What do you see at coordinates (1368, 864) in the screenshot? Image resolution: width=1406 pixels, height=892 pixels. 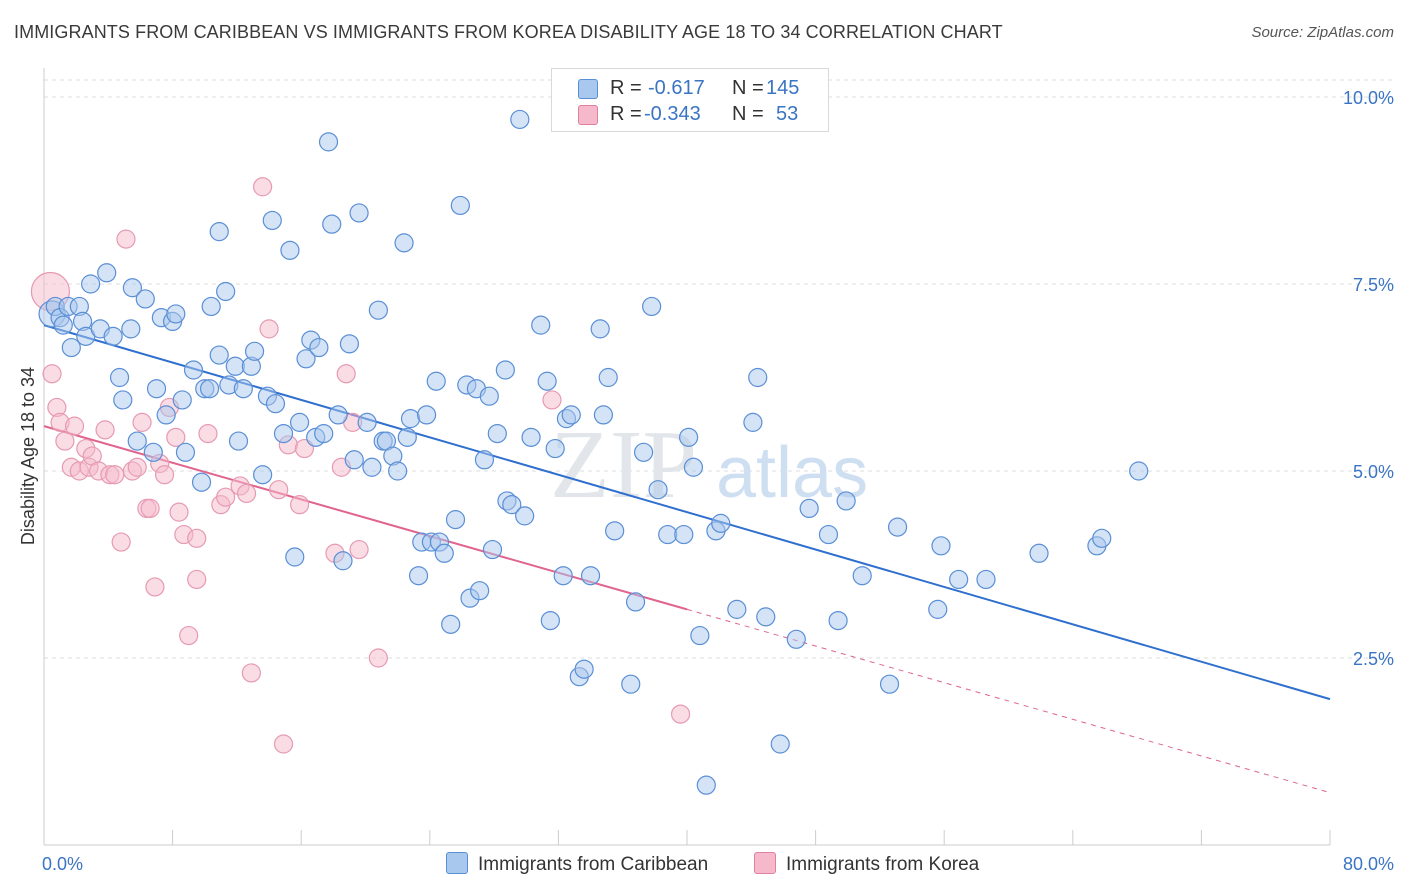 I see `x-tick-label-1: 80.0%` at bounding box center [1368, 864].